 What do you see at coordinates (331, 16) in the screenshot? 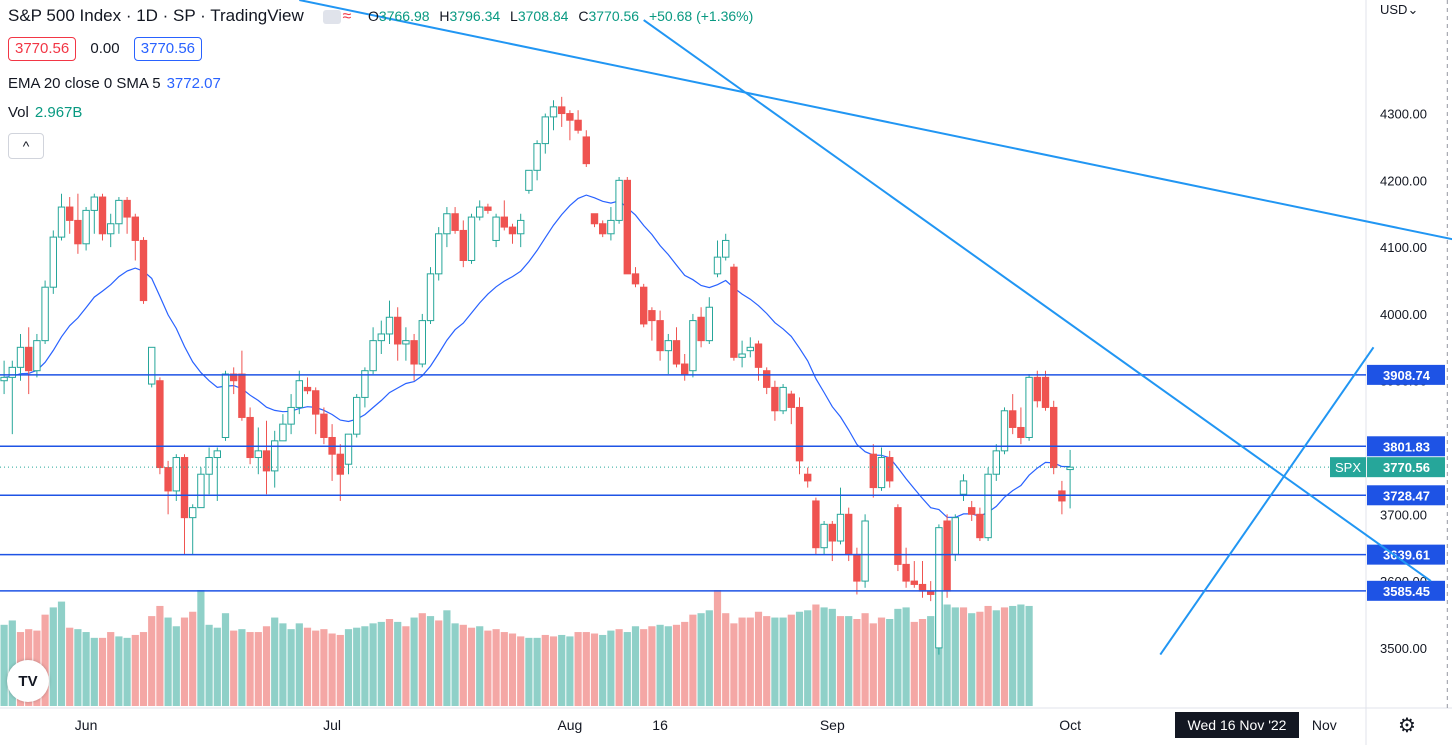
I see `market-status-icon` at bounding box center [331, 16].